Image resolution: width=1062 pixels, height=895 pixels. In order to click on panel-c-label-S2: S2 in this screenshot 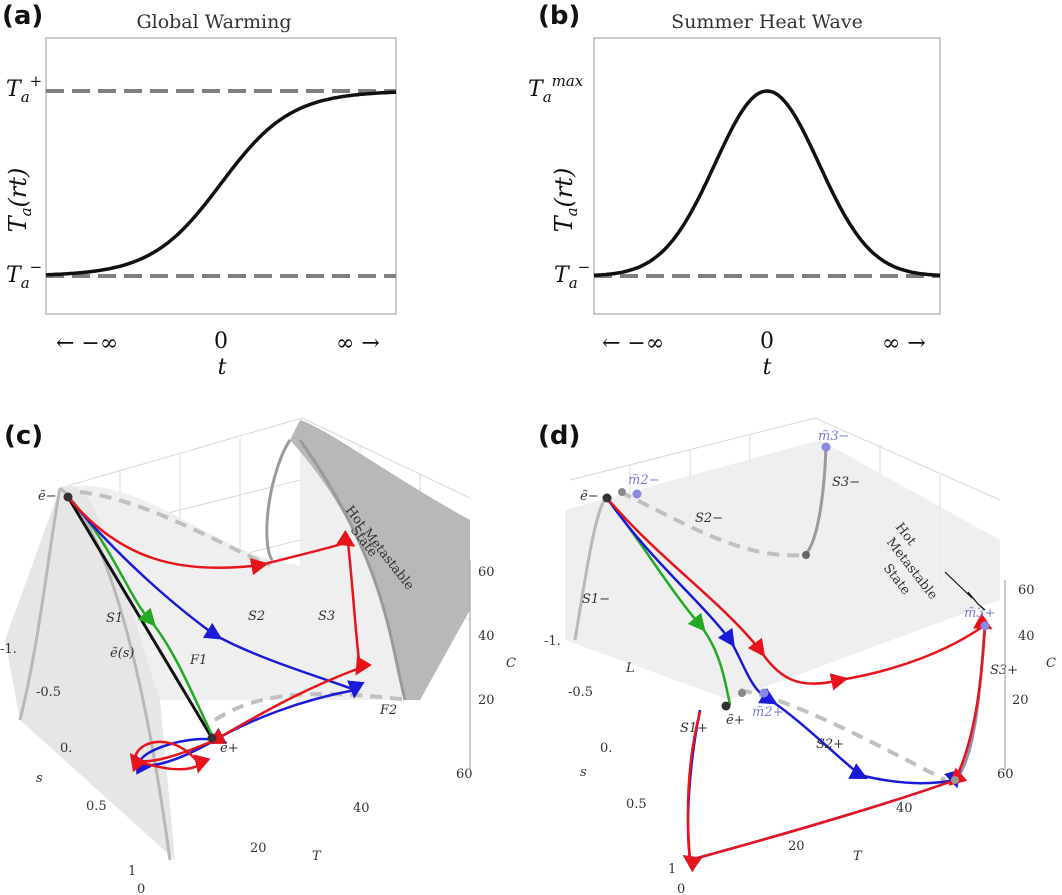, I will do `click(256, 616)`.